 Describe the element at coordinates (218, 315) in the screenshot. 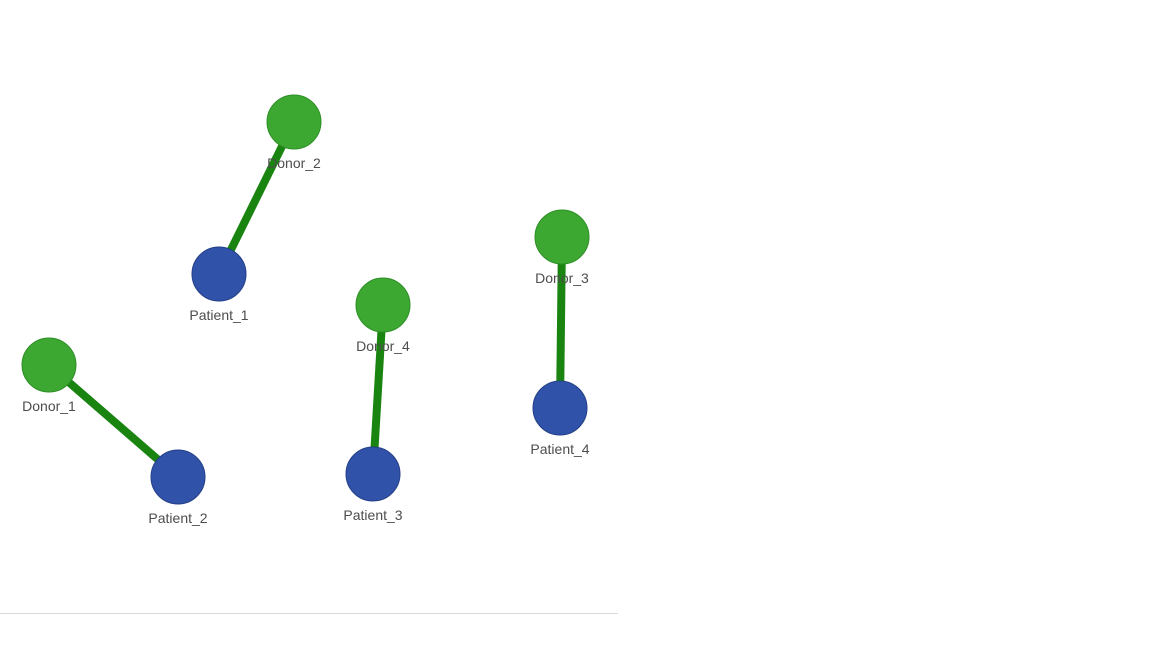

I see `node-label: Patient_1` at that location.